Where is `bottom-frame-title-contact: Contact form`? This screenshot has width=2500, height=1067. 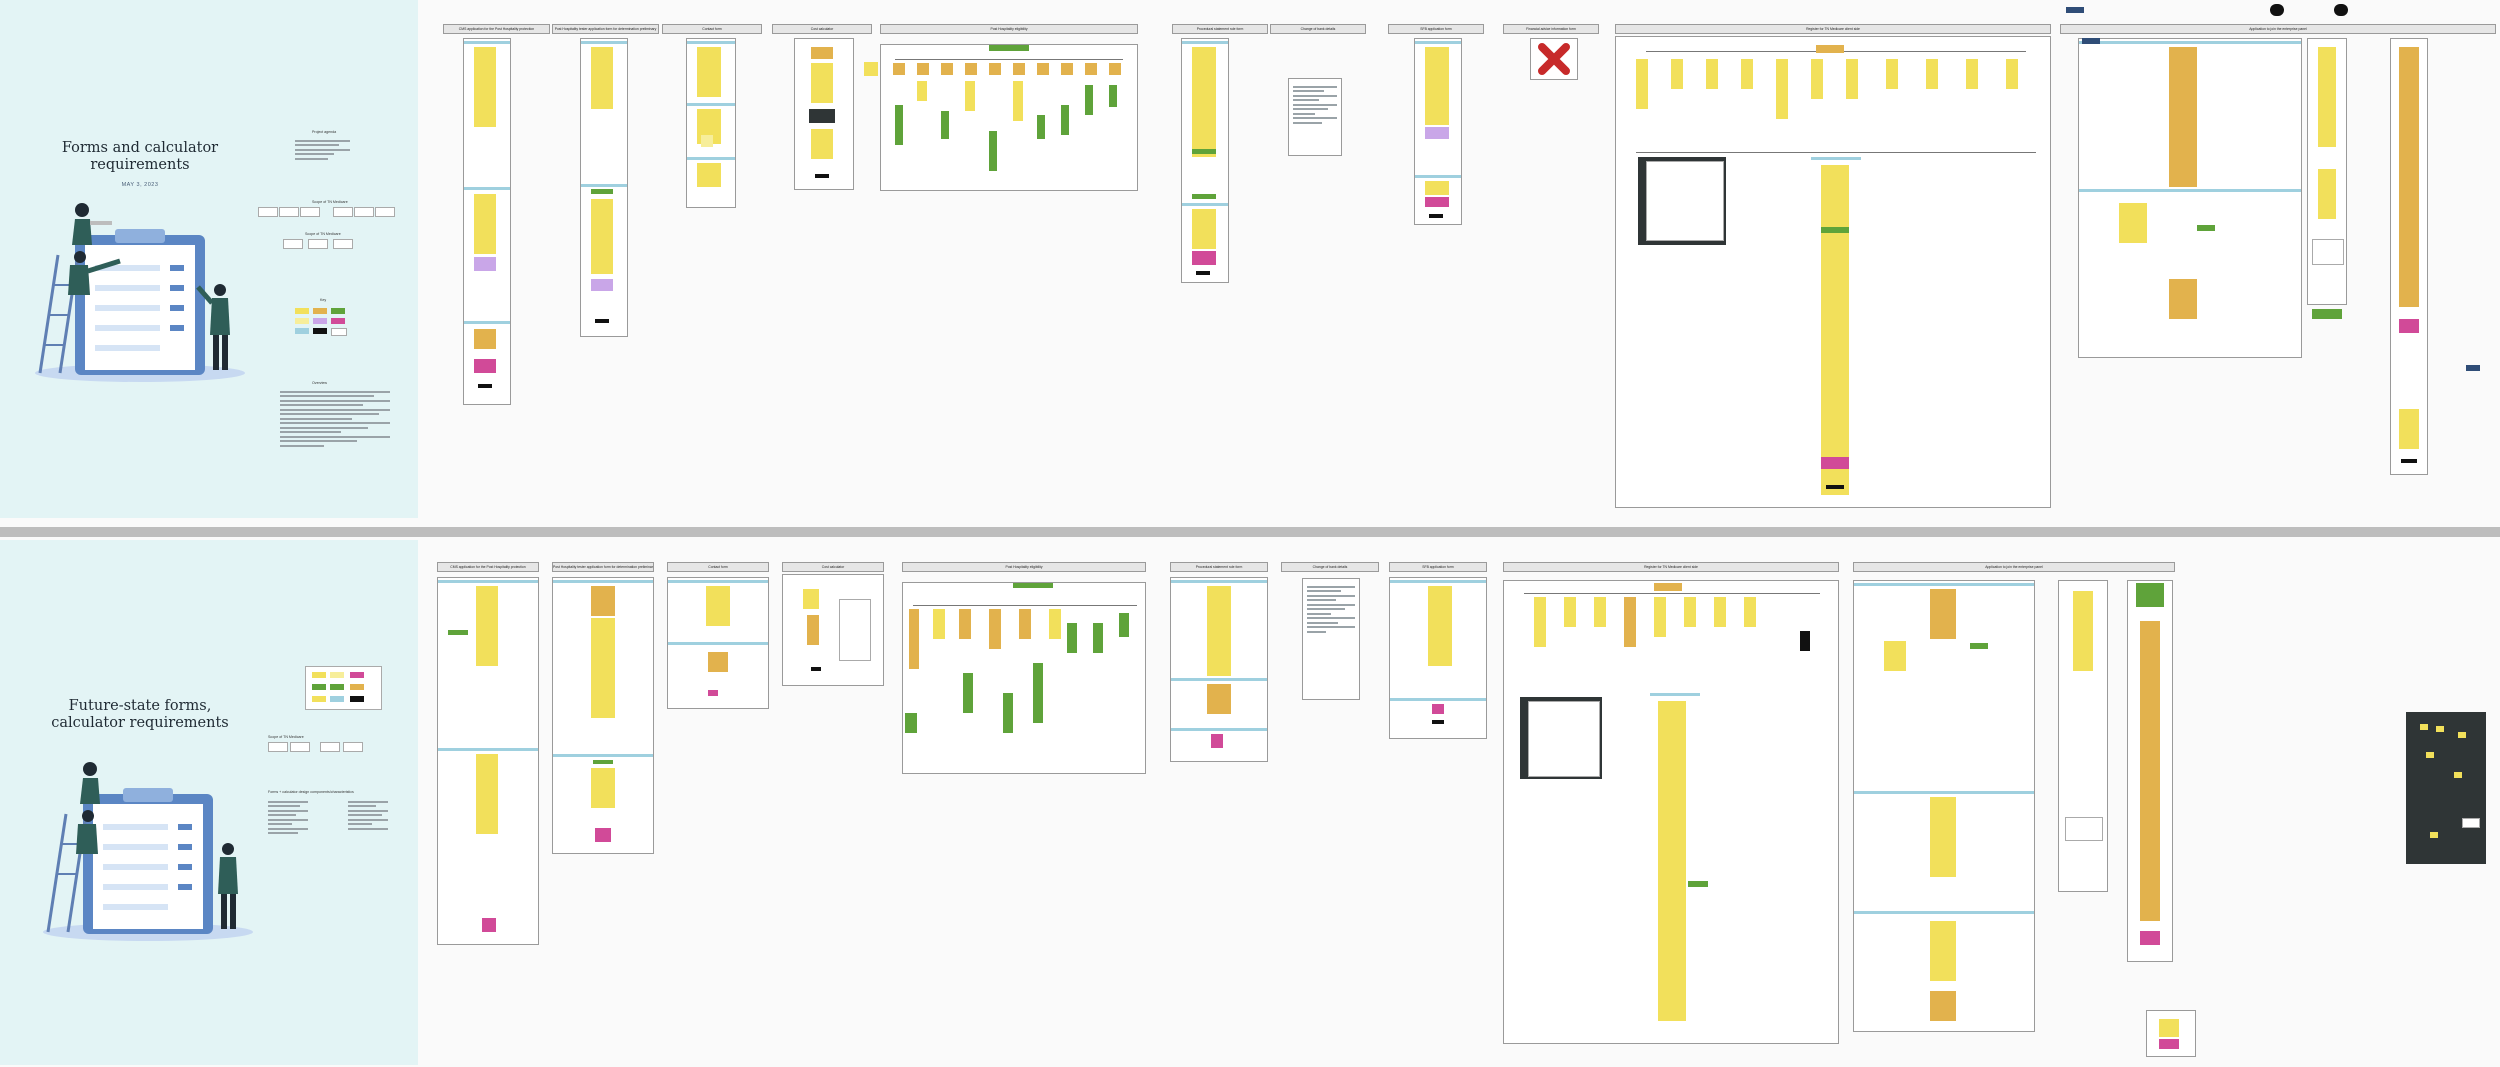
bottom-frame-title-contact: Contact form is located at coordinates (718, 567).